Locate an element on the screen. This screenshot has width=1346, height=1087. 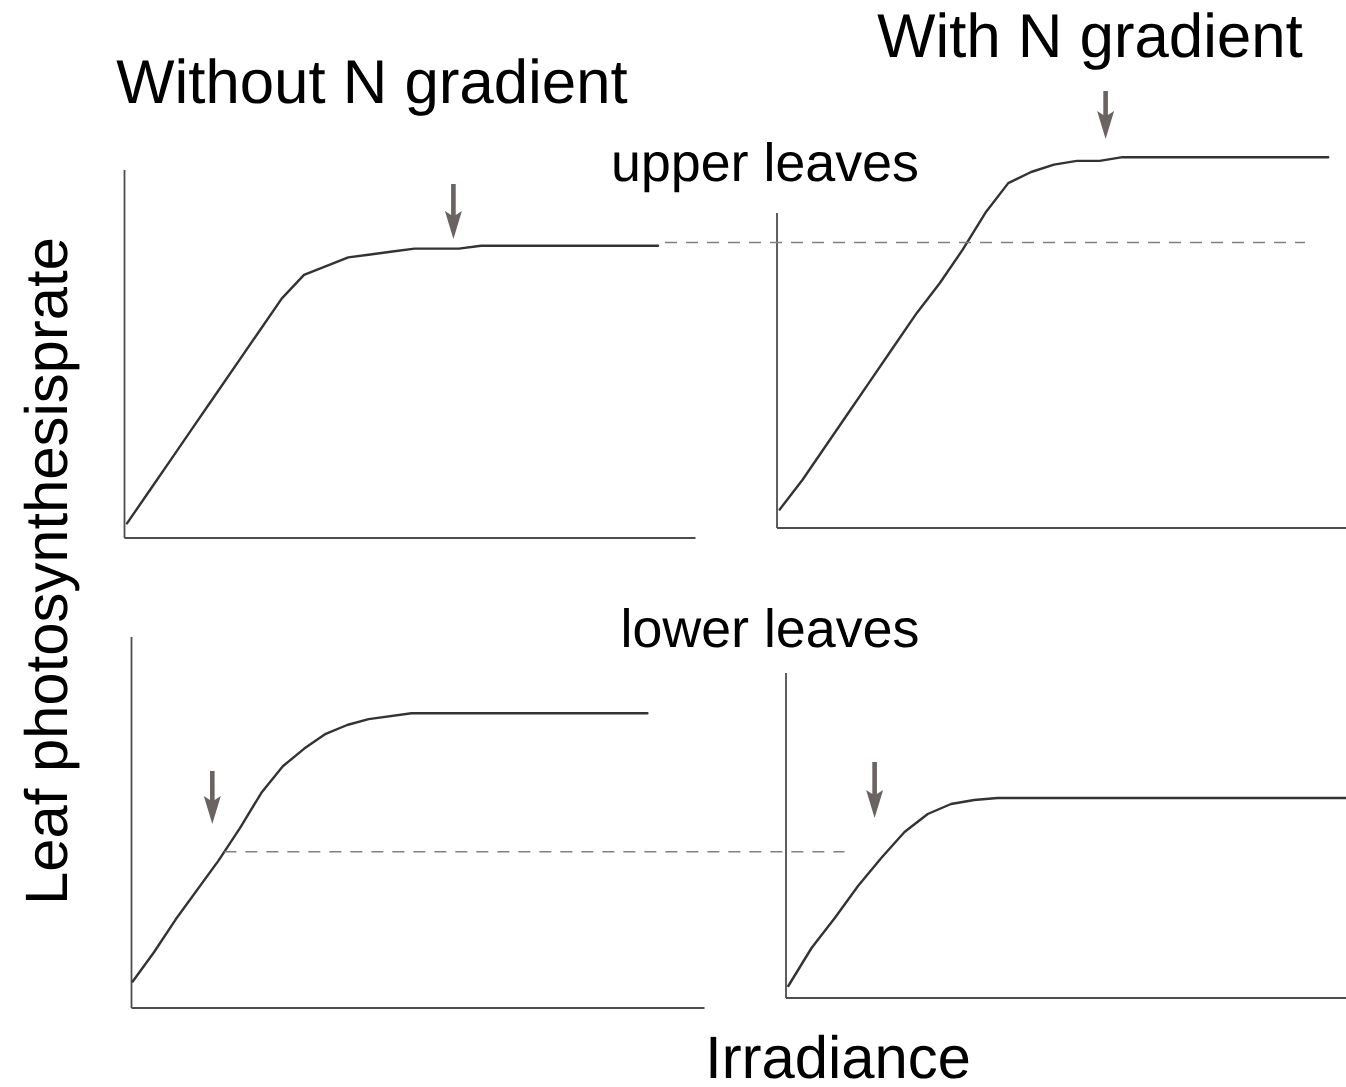
chart-title: Without N gradient is located at coordinates (372, 87).